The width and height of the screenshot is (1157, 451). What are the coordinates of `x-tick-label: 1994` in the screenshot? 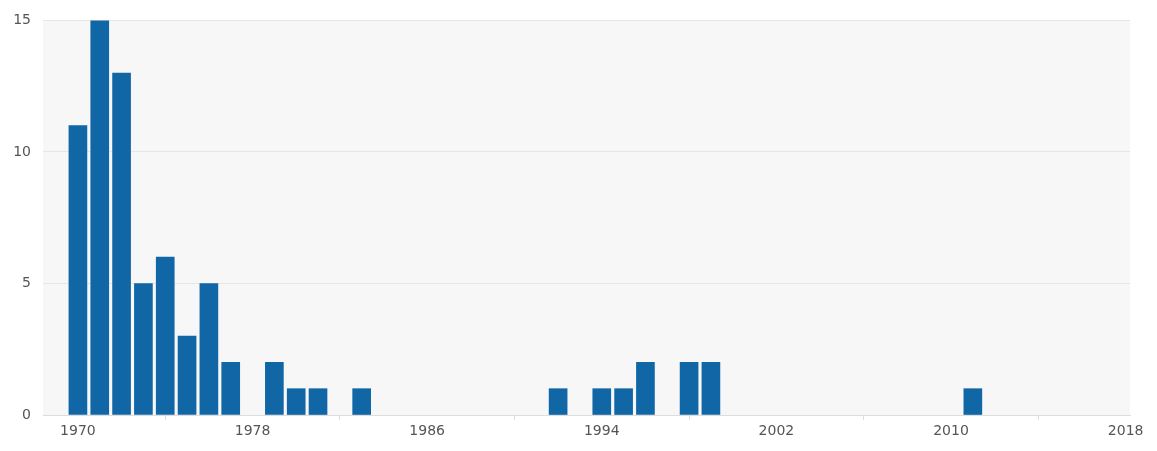 It's located at (601, 430).